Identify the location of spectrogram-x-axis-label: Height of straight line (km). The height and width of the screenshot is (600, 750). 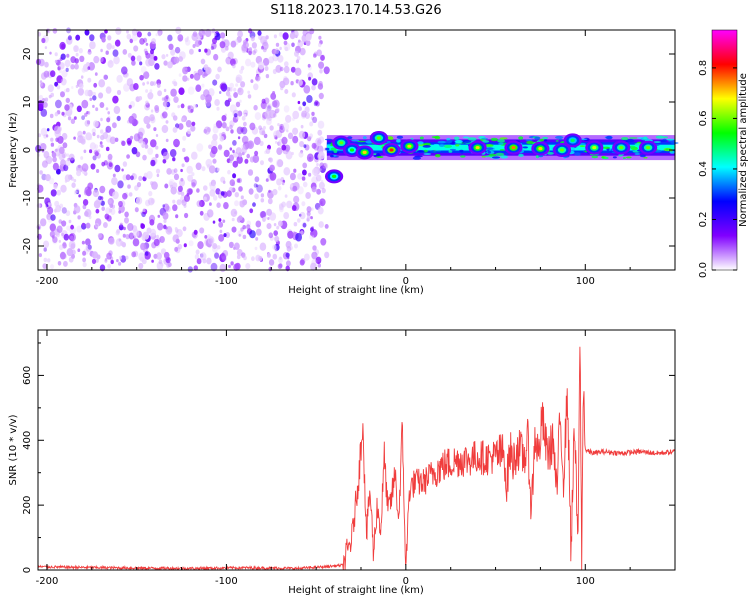
(356, 290).